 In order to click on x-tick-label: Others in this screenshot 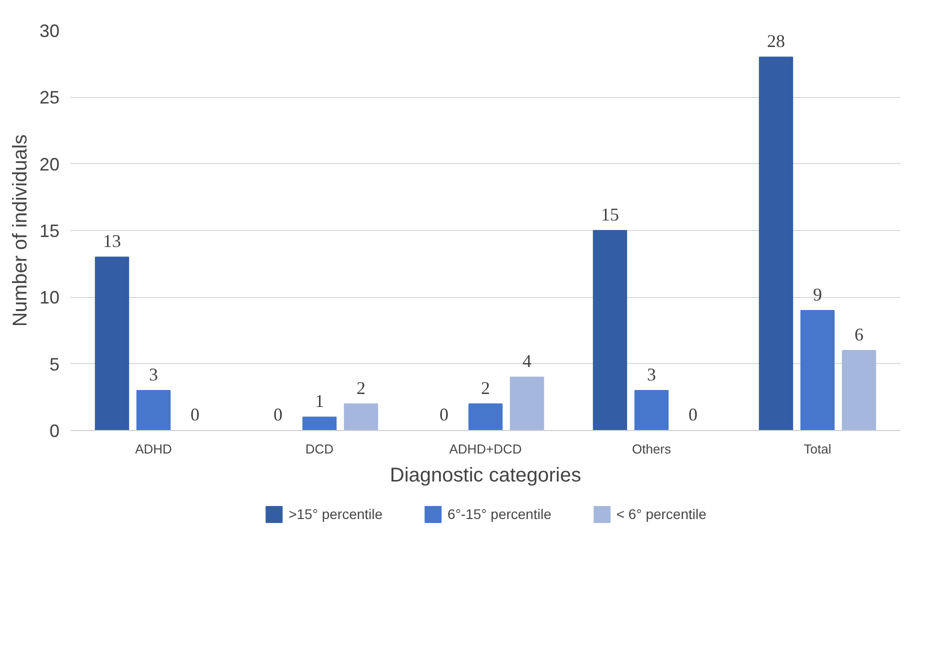, I will do `click(652, 449)`.